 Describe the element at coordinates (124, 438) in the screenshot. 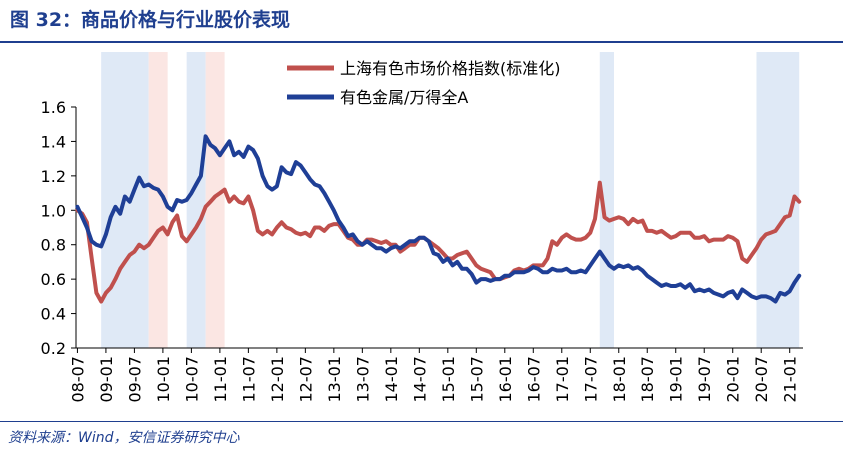

I see `source-note: 资料来源：Wind，安信证券研究中心` at that location.